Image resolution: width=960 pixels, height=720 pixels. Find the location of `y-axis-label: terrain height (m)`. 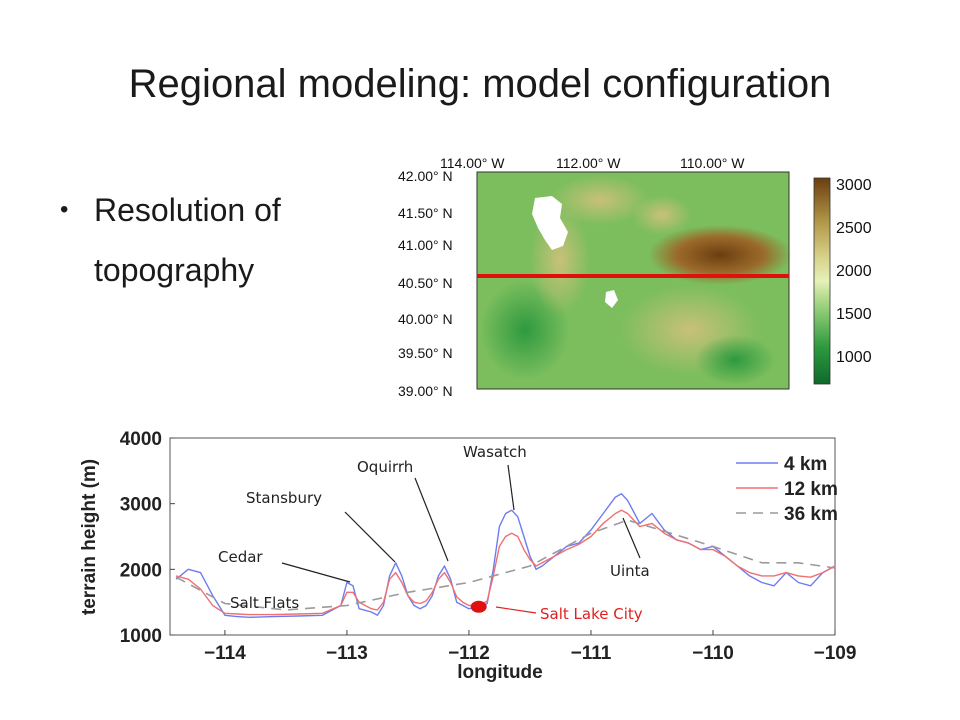

y-axis-label: terrain height (m) is located at coordinates (89, 537).